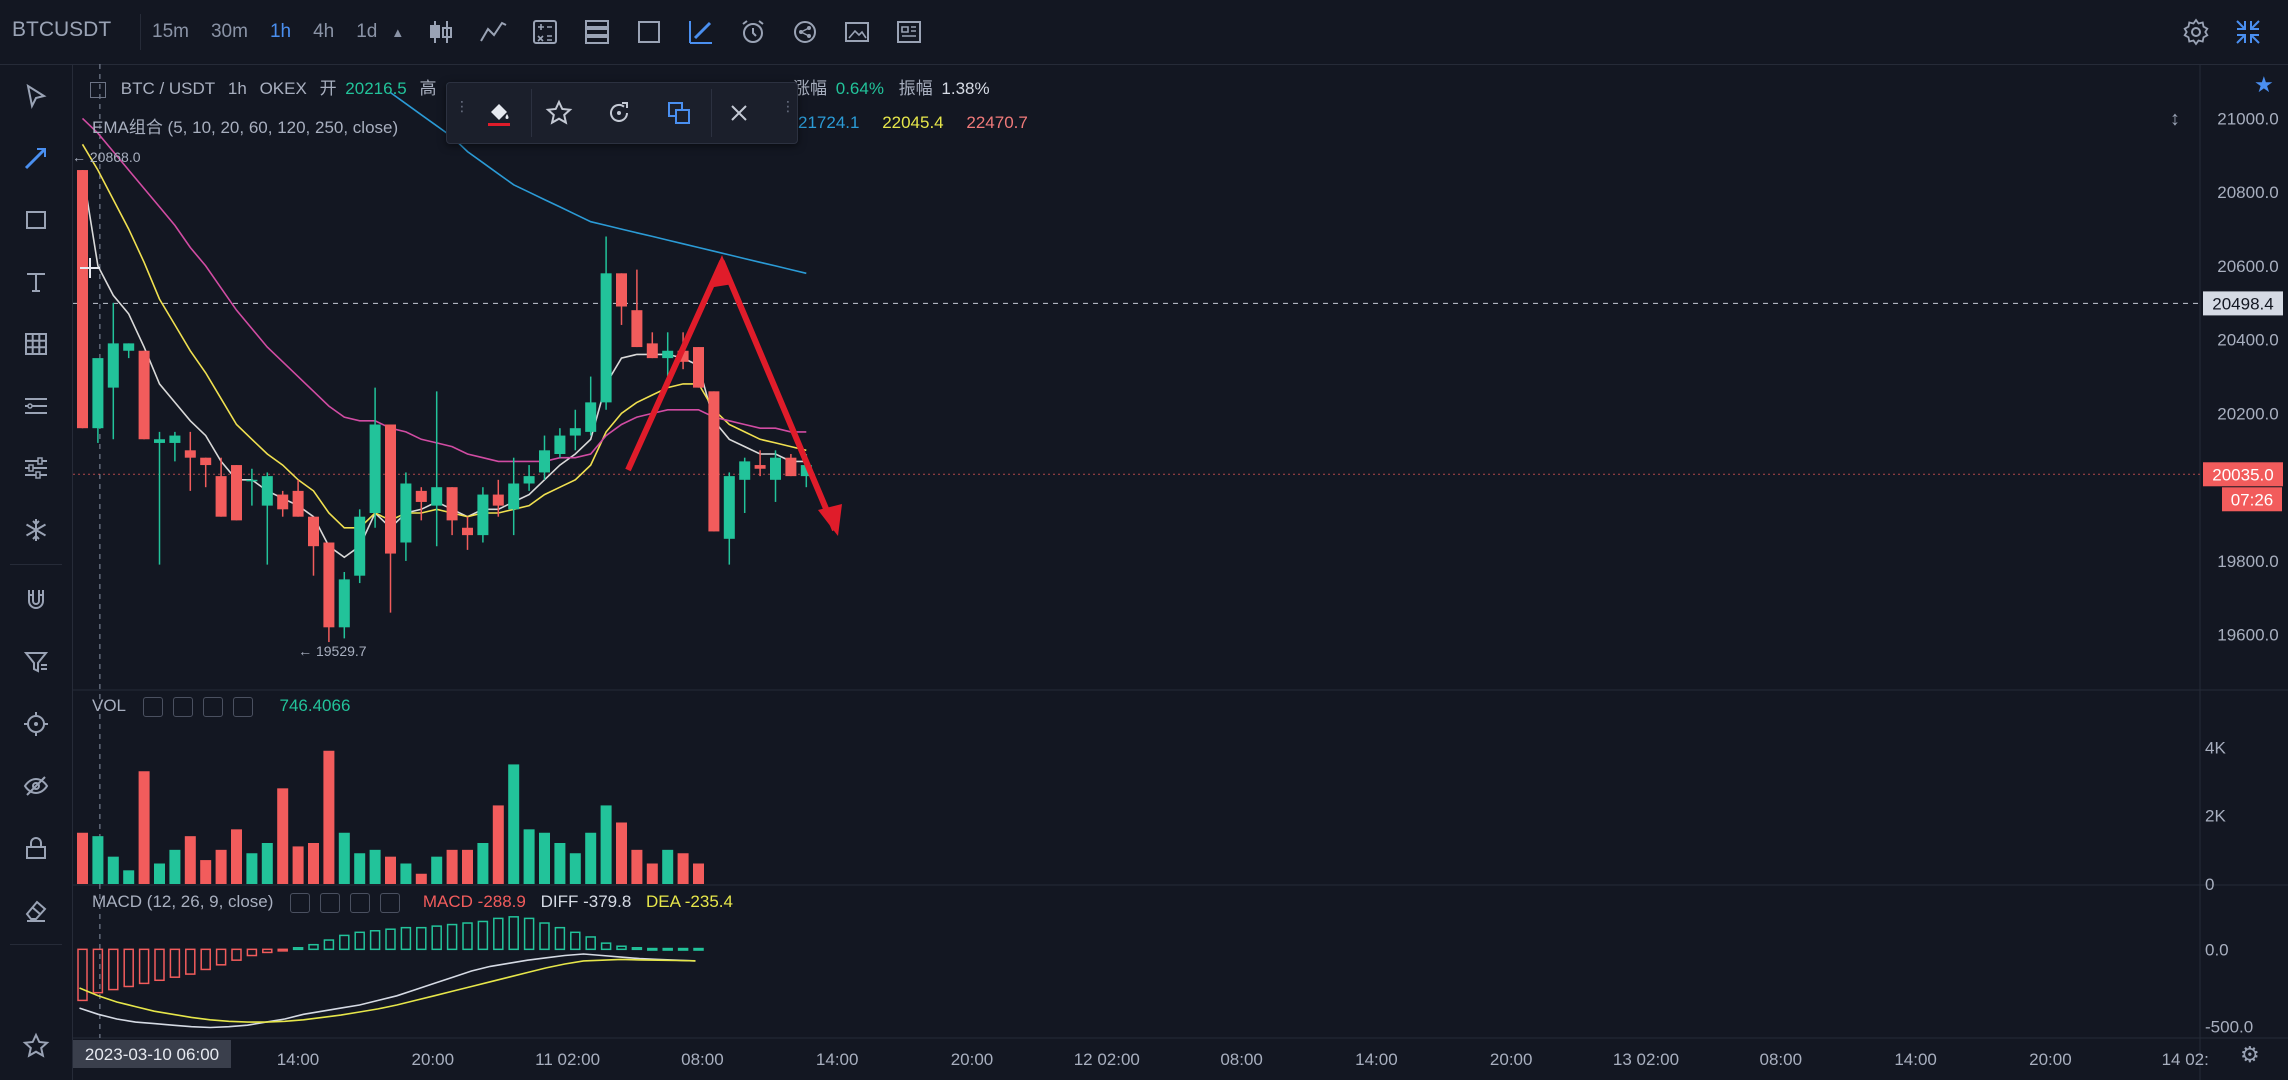 Image resolution: width=2288 pixels, height=1080 pixels. What do you see at coordinates (229, 31) in the screenshot?
I see `interval-30m: 30m` at bounding box center [229, 31].